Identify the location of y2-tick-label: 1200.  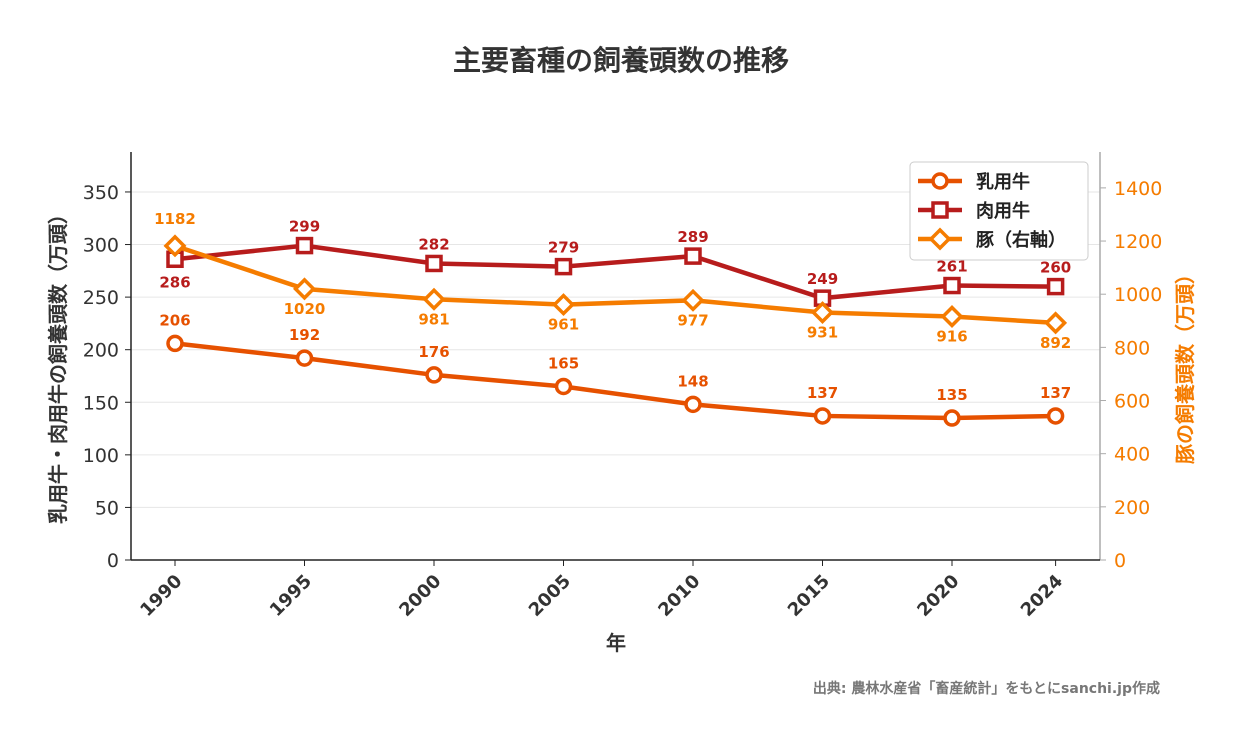
(1138, 242).